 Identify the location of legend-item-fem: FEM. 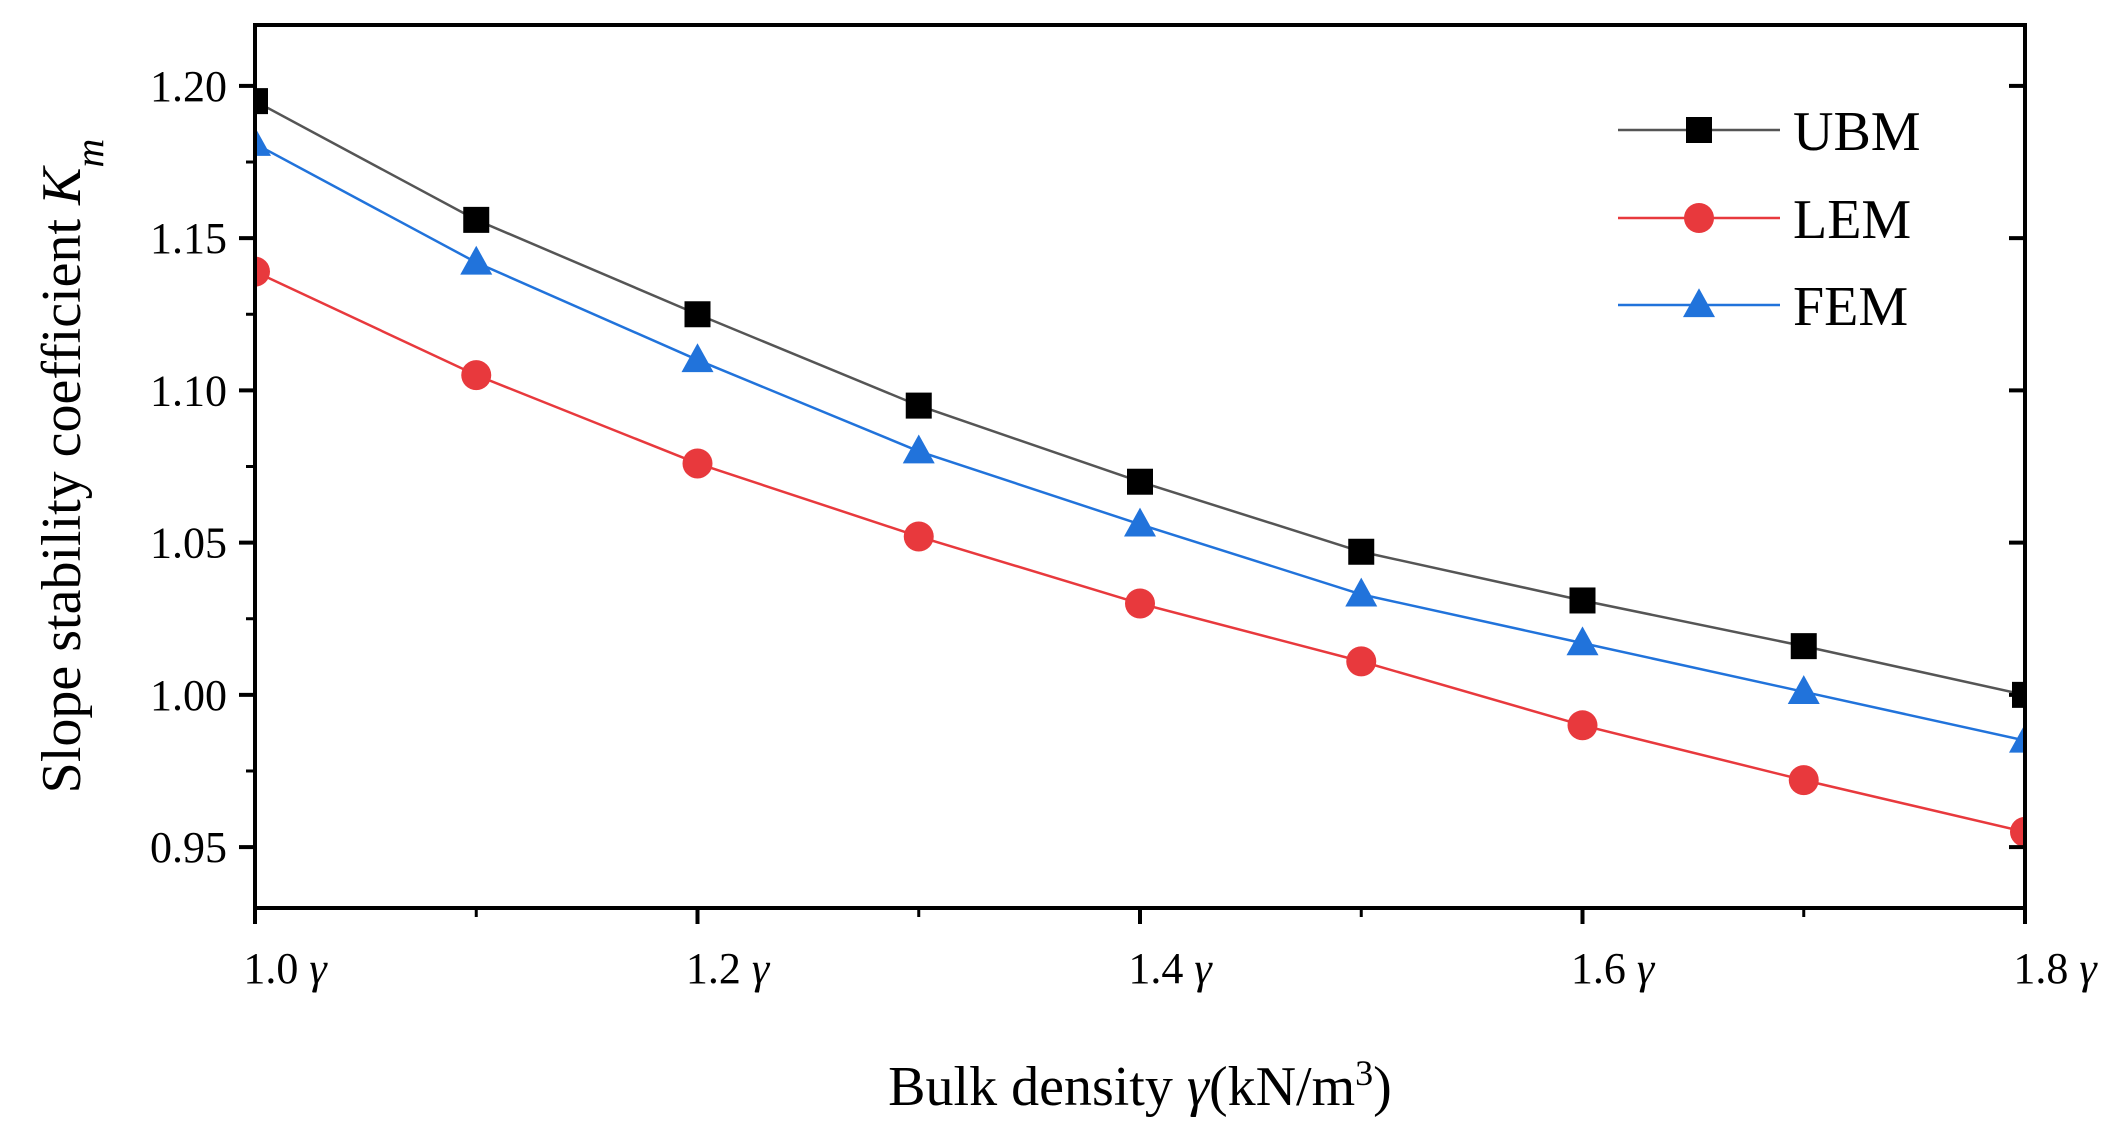
(1763, 307).